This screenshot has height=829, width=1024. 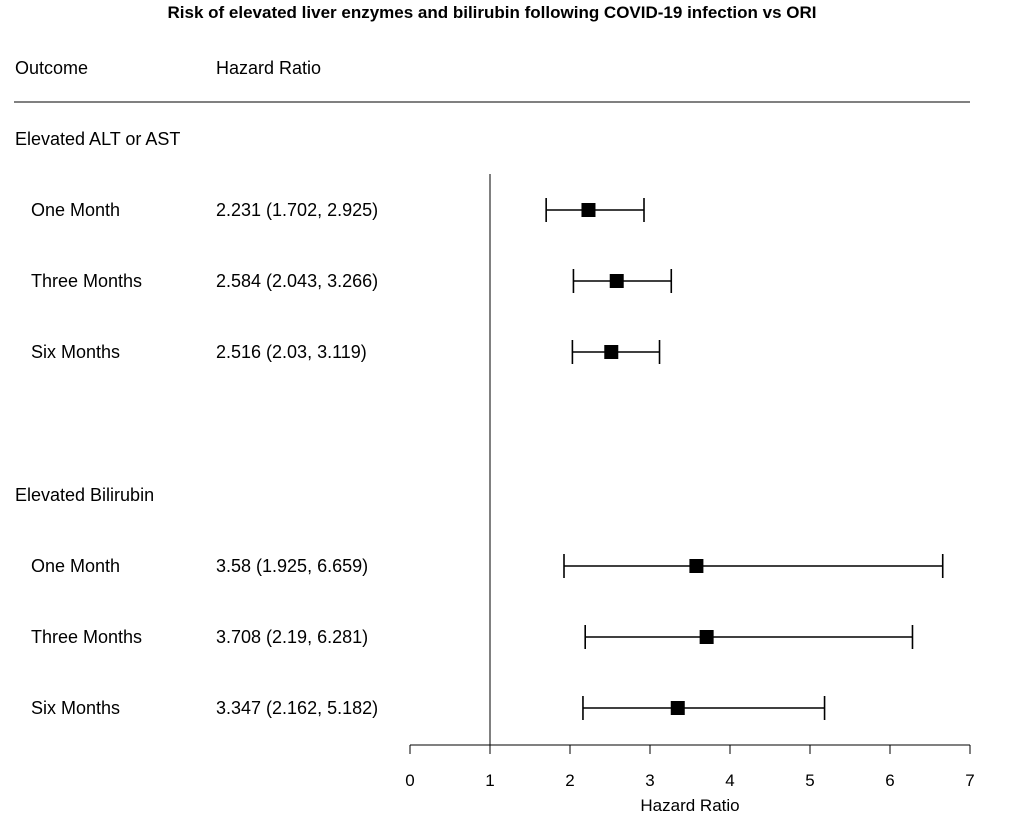 I want to click on x-tick-label: 6, so click(x=889, y=780).